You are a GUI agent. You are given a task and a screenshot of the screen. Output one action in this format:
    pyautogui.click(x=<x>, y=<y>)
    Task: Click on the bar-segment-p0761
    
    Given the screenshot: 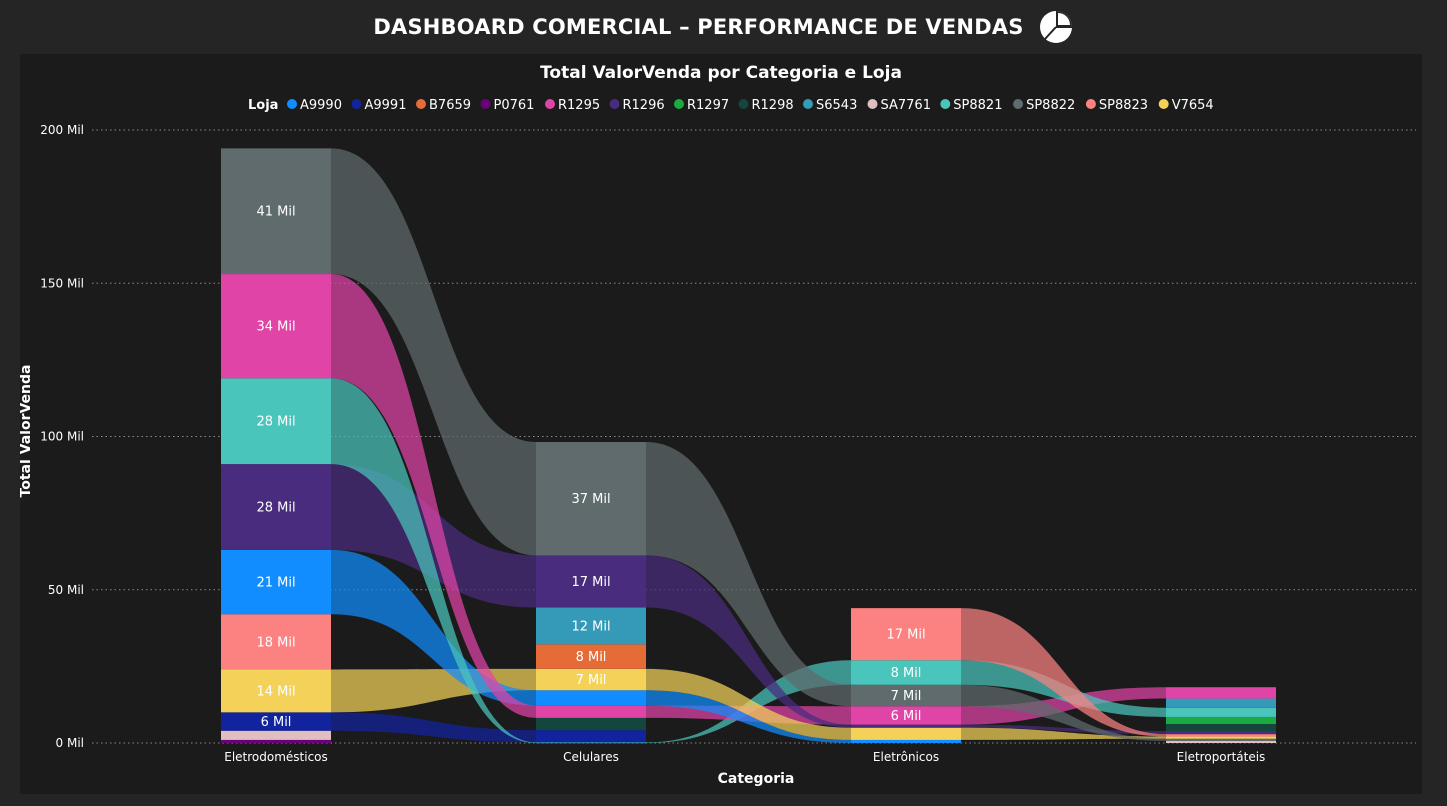 What is the action you would take?
    pyautogui.click(x=276, y=741)
    